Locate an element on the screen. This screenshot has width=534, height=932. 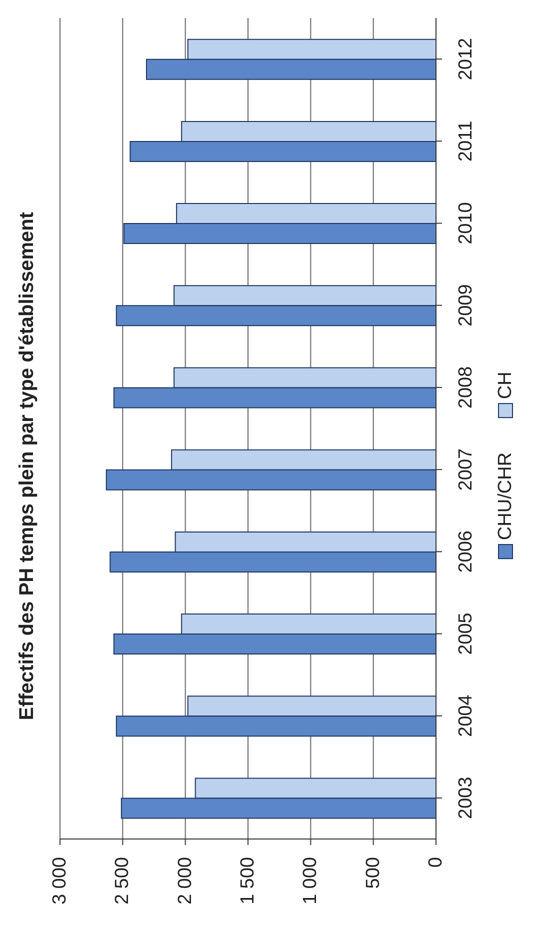
x-tick-label: 0 is located at coordinates (436, 862).